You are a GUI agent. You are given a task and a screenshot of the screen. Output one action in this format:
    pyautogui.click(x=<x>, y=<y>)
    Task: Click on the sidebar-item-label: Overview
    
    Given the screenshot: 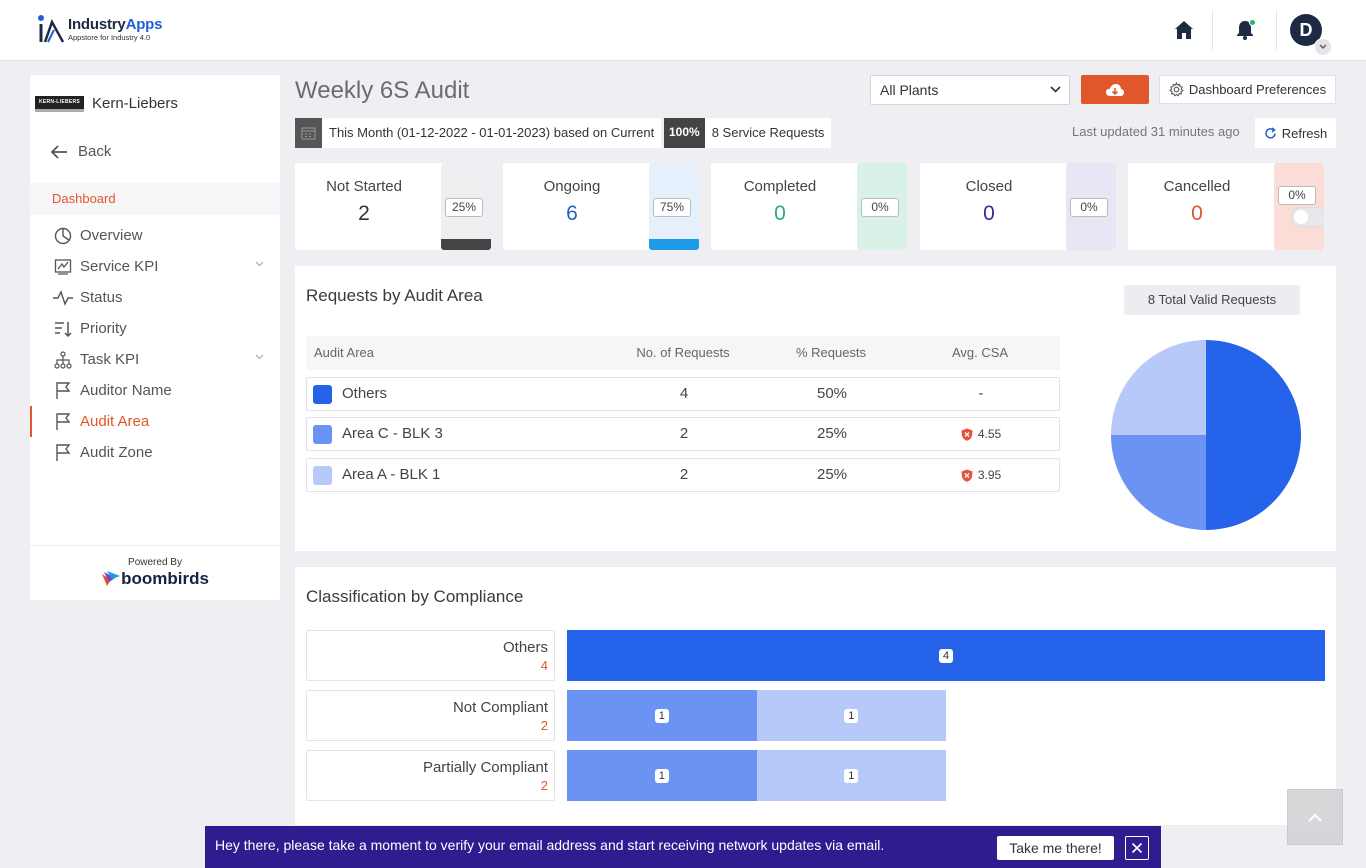 What is the action you would take?
    pyautogui.click(x=111, y=235)
    